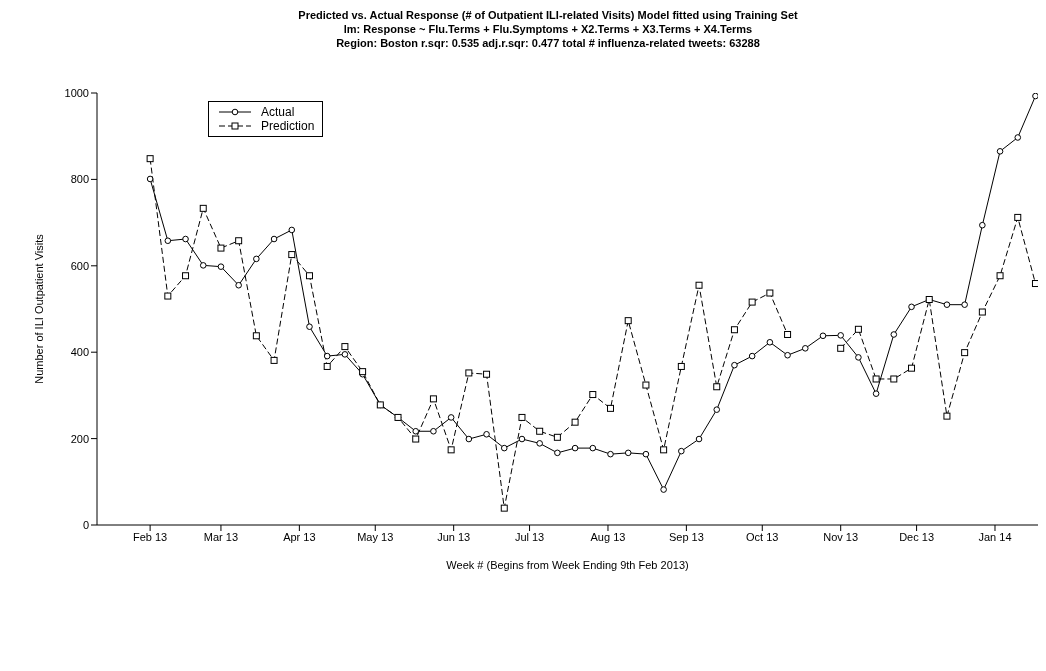  What do you see at coordinates (79, 179) in the screenshot?
I see `y-tick-label: 800` at bounding box center [79, 179].